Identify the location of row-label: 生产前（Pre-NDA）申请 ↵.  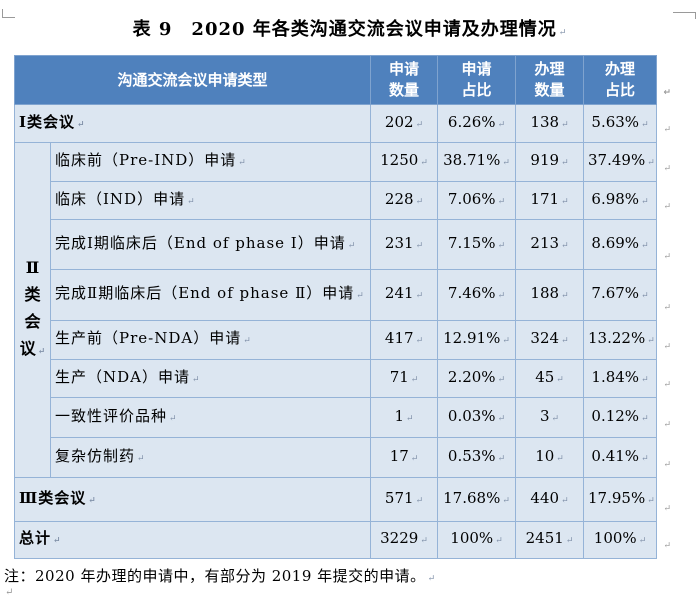
(210, 340).